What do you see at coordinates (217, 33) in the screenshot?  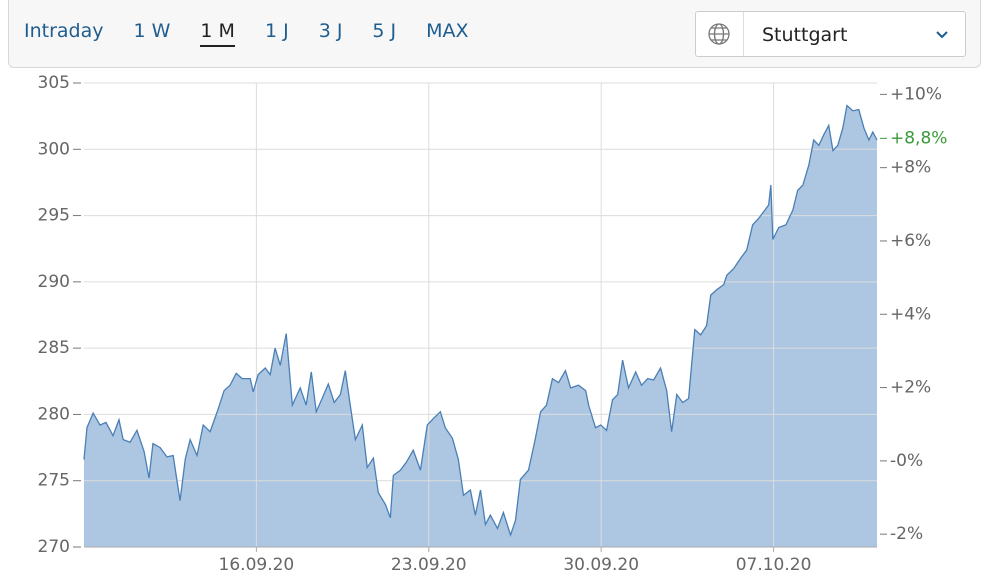 I see `range-tab: 1 M` at bounding box center [217, 33].